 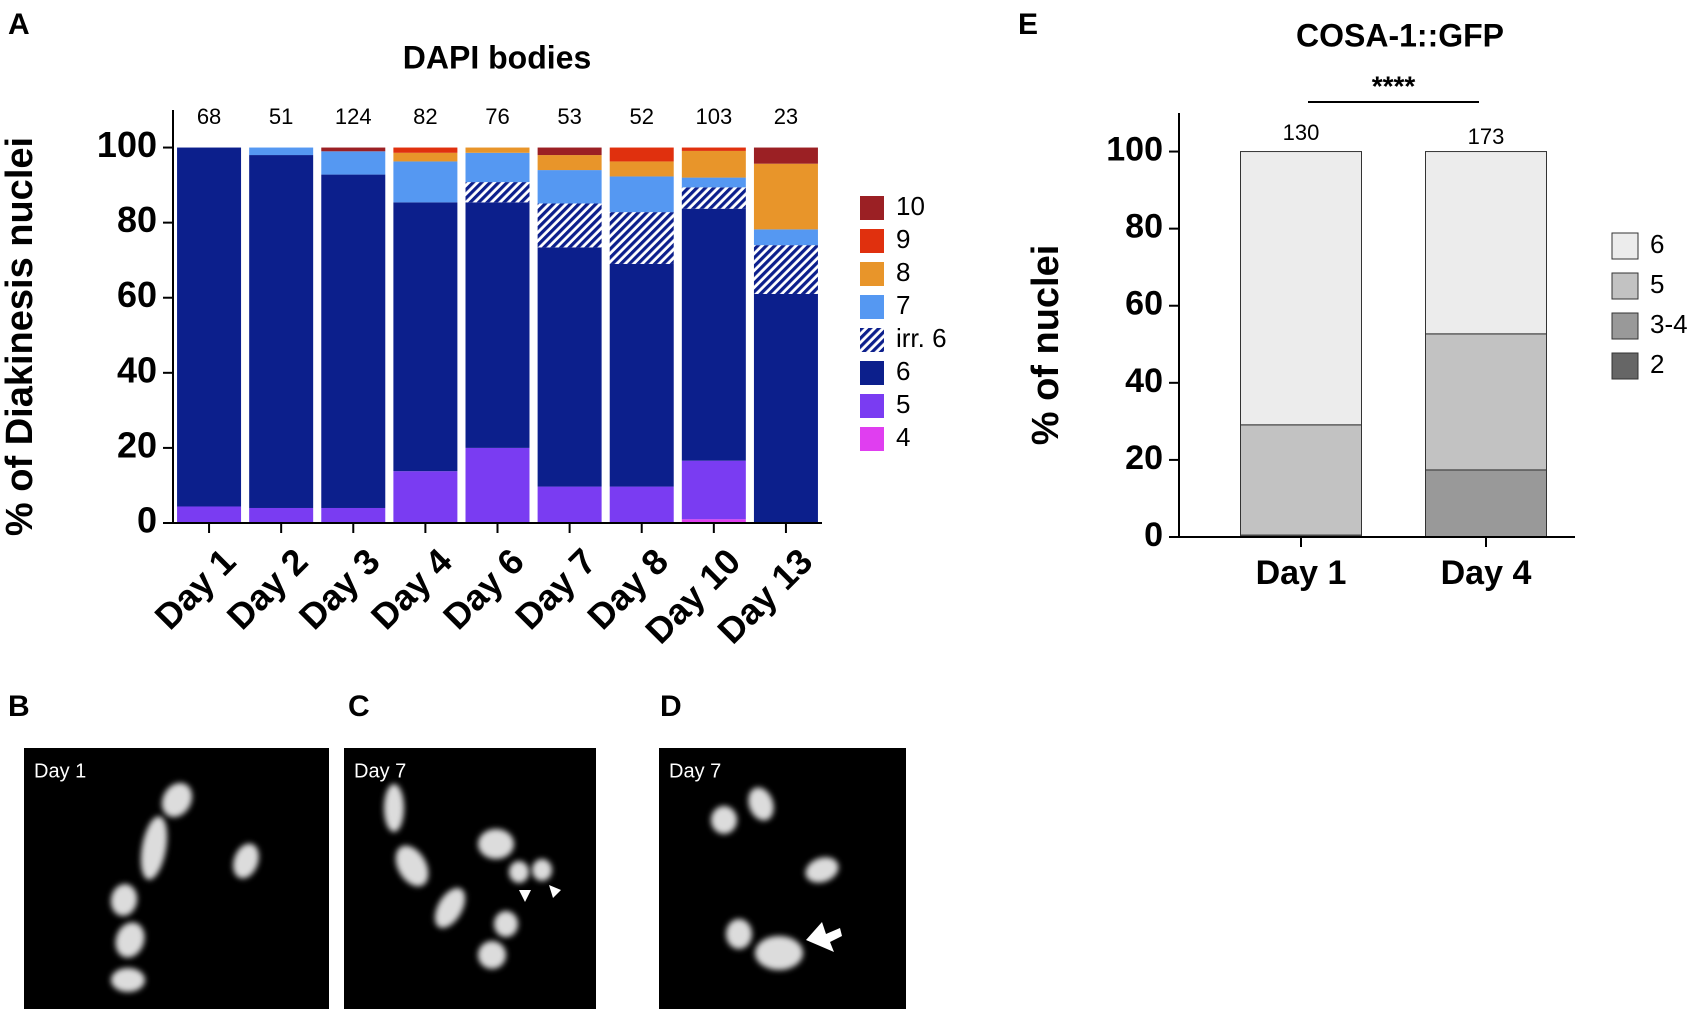 I want to click on n-label: 103, so click(x=713, y=116).